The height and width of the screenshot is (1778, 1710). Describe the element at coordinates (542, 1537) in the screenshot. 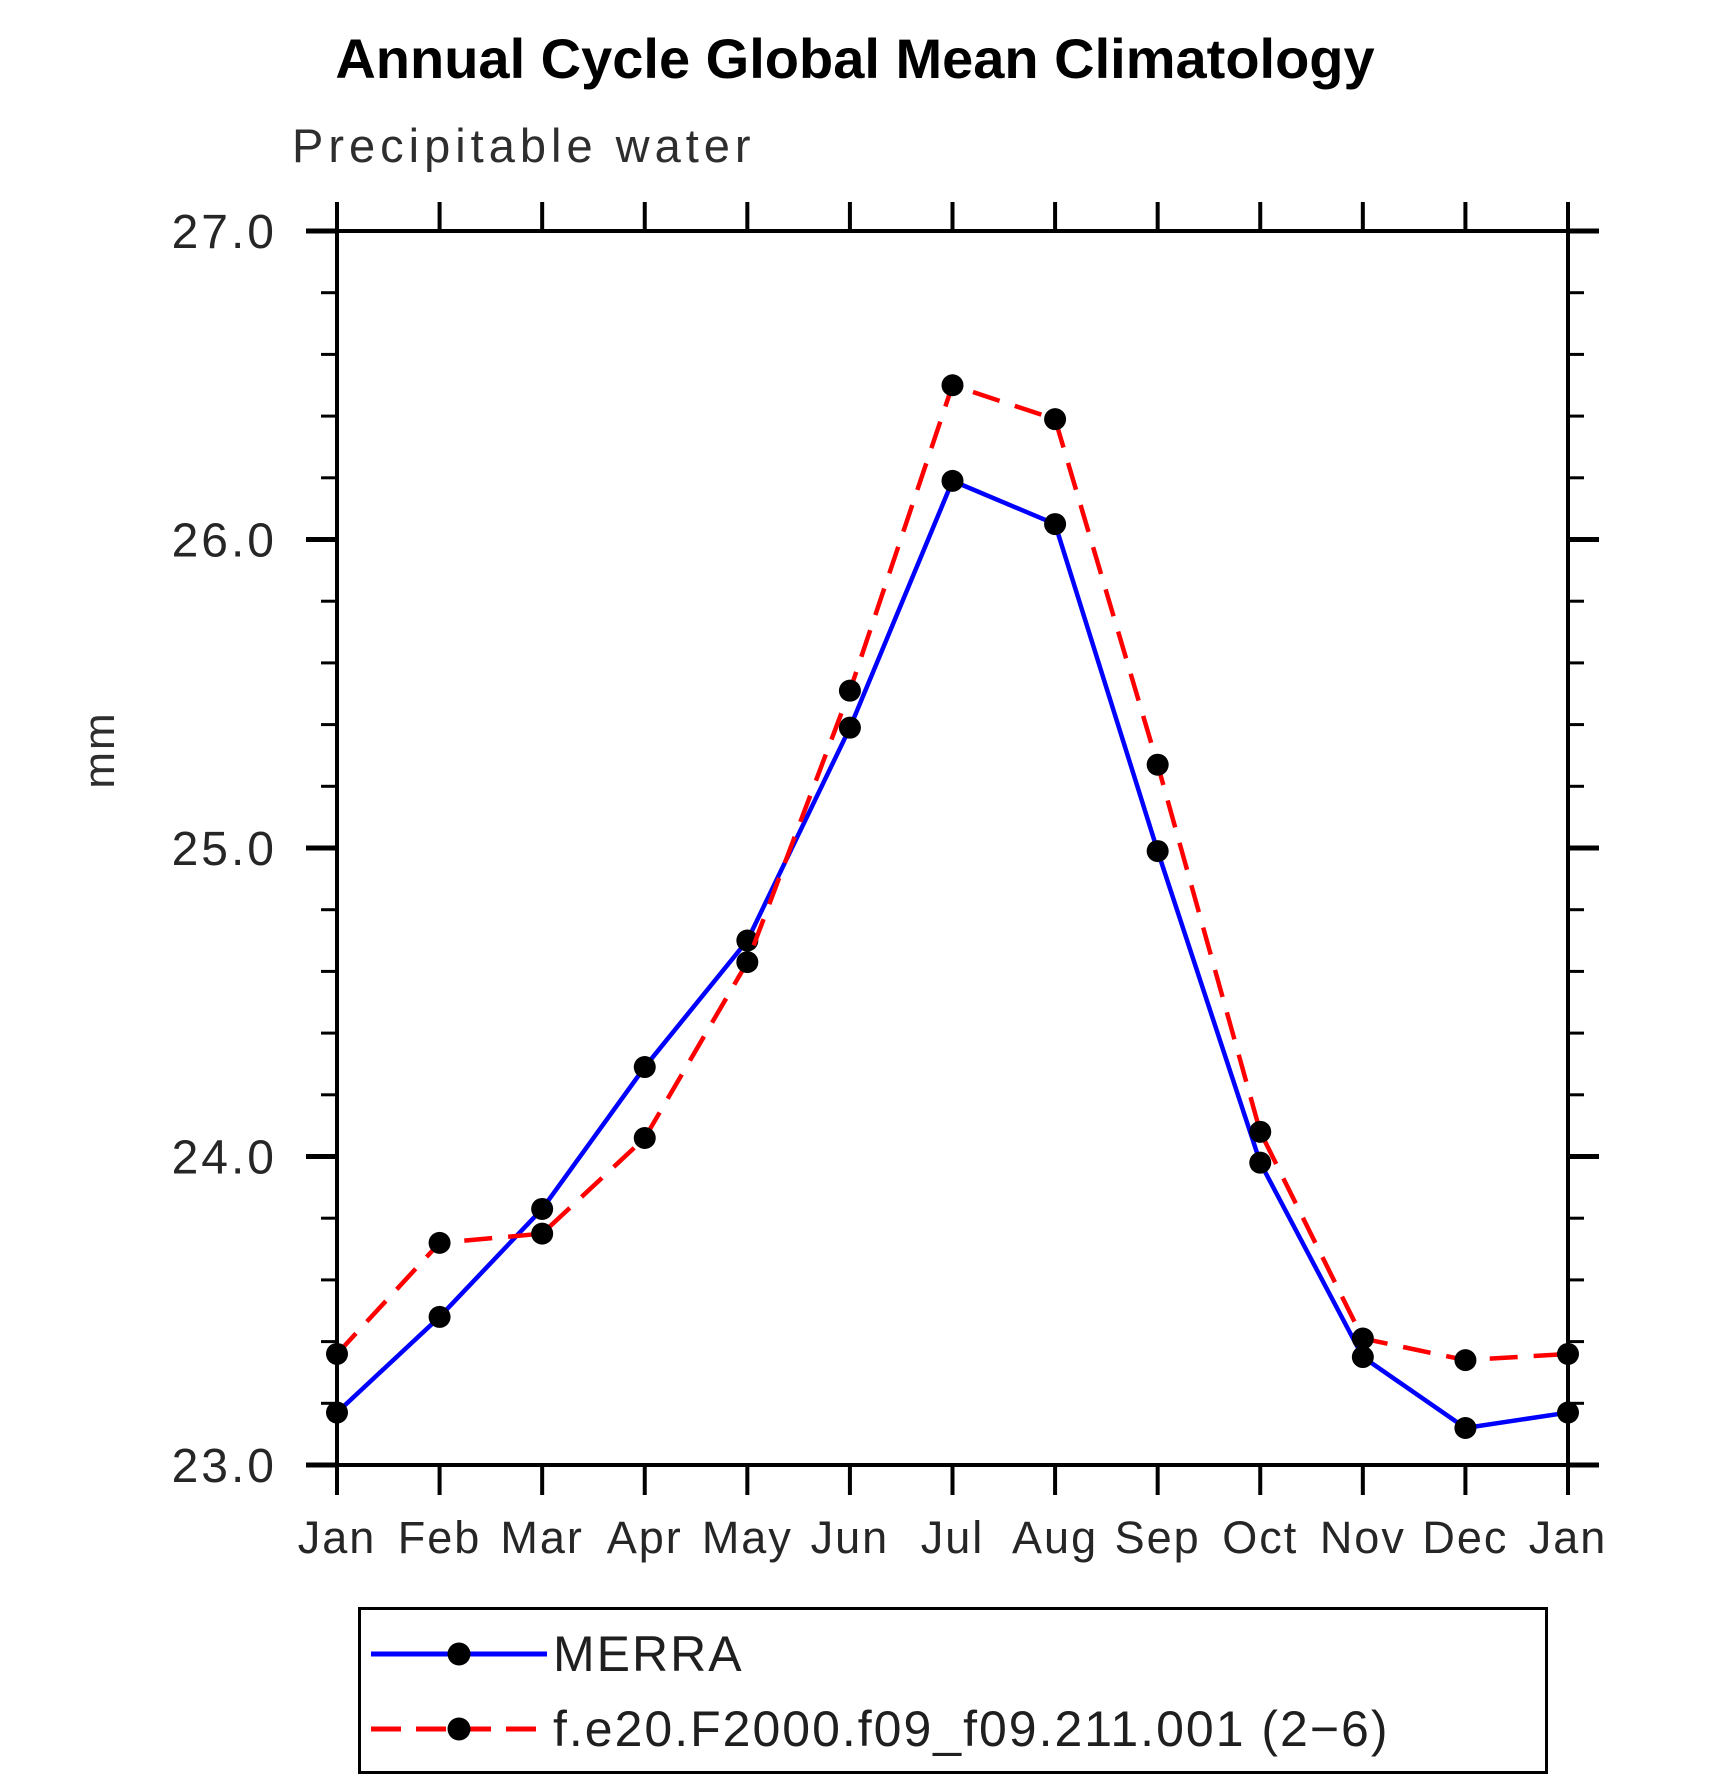

I see `x-tick-label: Mar` at that location.